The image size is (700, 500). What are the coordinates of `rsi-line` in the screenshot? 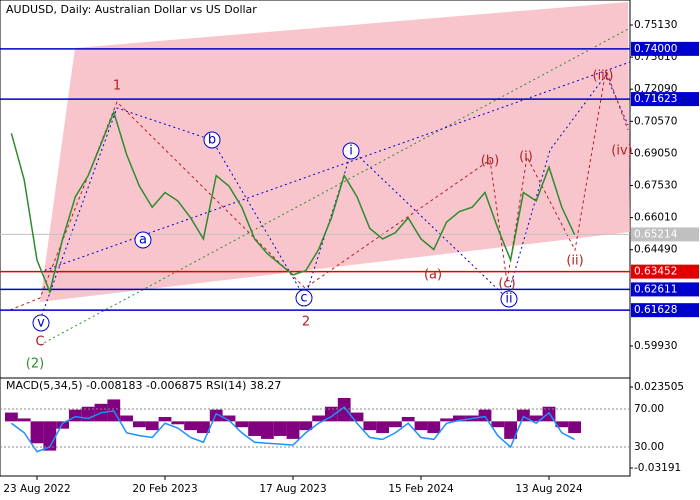 It's located at (292, 429).